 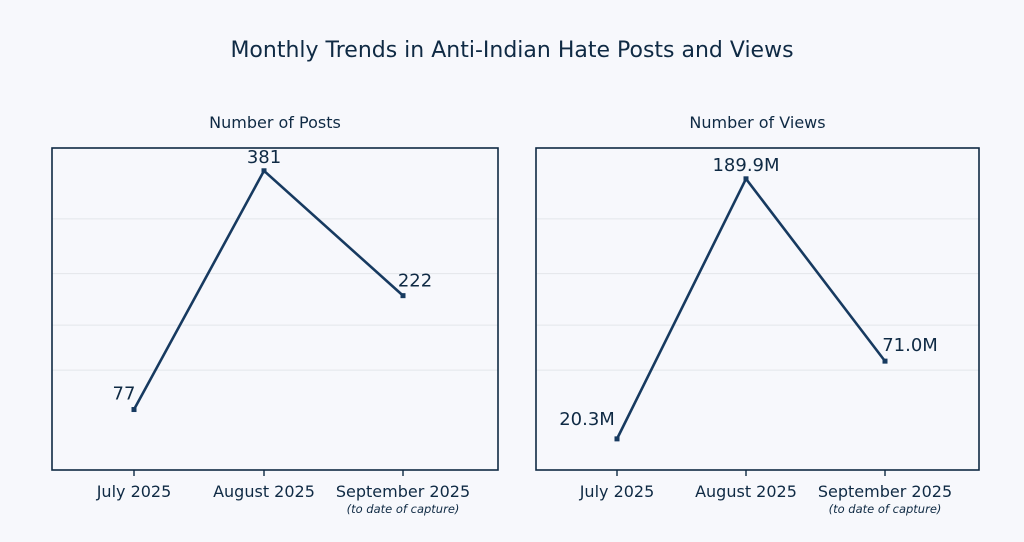 I want to click on chart-title: Number of Posts, so click(x=275, y=122).